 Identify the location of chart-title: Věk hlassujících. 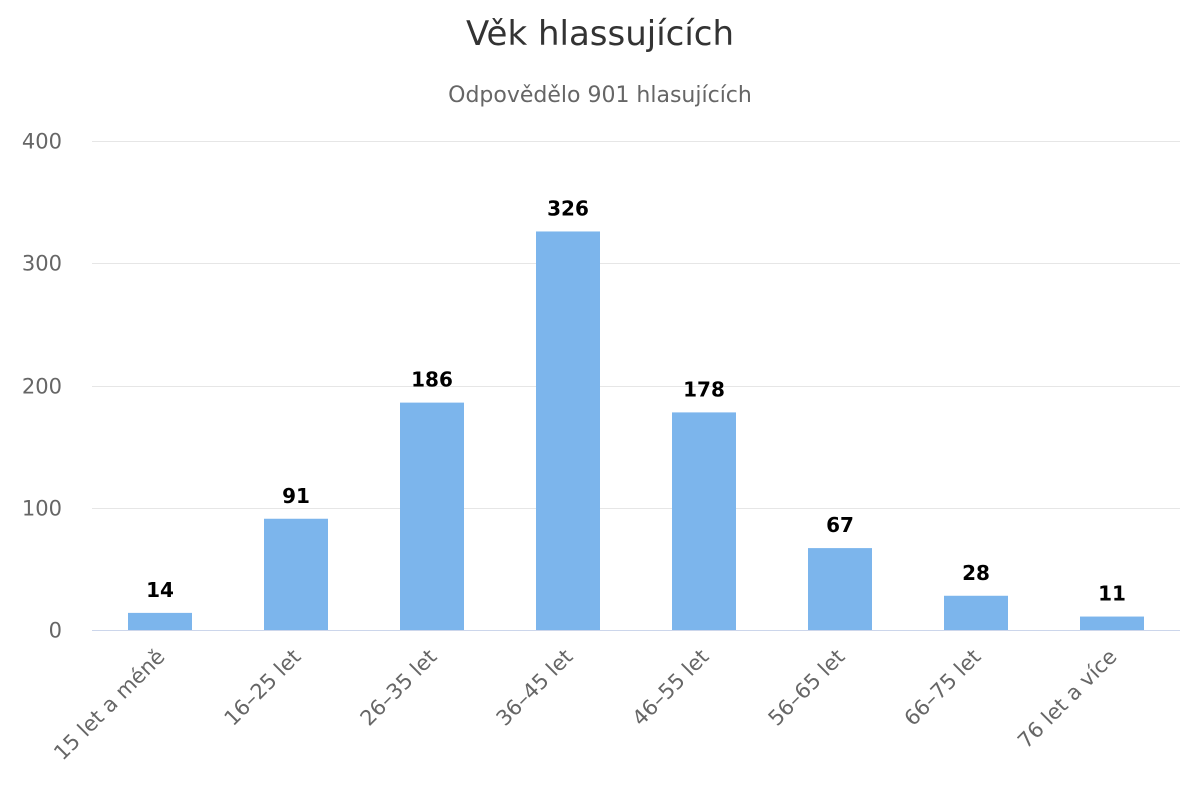
(600, 34).